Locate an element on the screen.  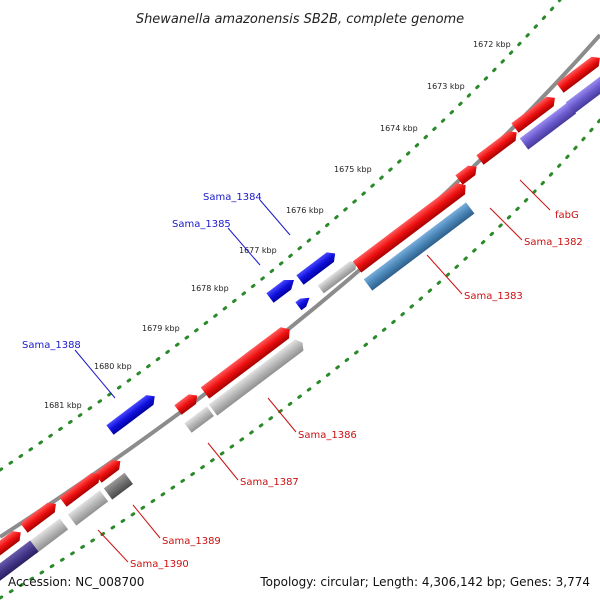
ruler-label-1677: 1677 kbp is located at coordinates (258, 250).